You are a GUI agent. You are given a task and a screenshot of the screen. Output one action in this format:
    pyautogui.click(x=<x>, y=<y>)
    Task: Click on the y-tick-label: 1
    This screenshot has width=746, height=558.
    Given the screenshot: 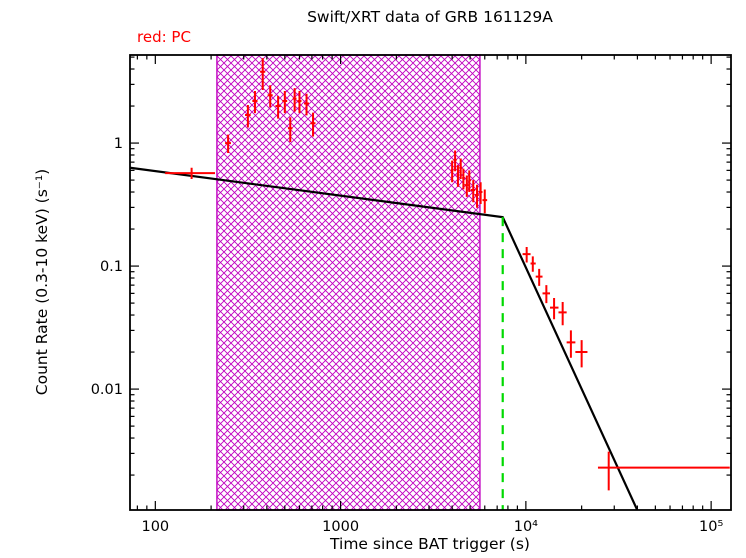 What is the action you would take?
    pyautogui.click(x=118, y=144)
    